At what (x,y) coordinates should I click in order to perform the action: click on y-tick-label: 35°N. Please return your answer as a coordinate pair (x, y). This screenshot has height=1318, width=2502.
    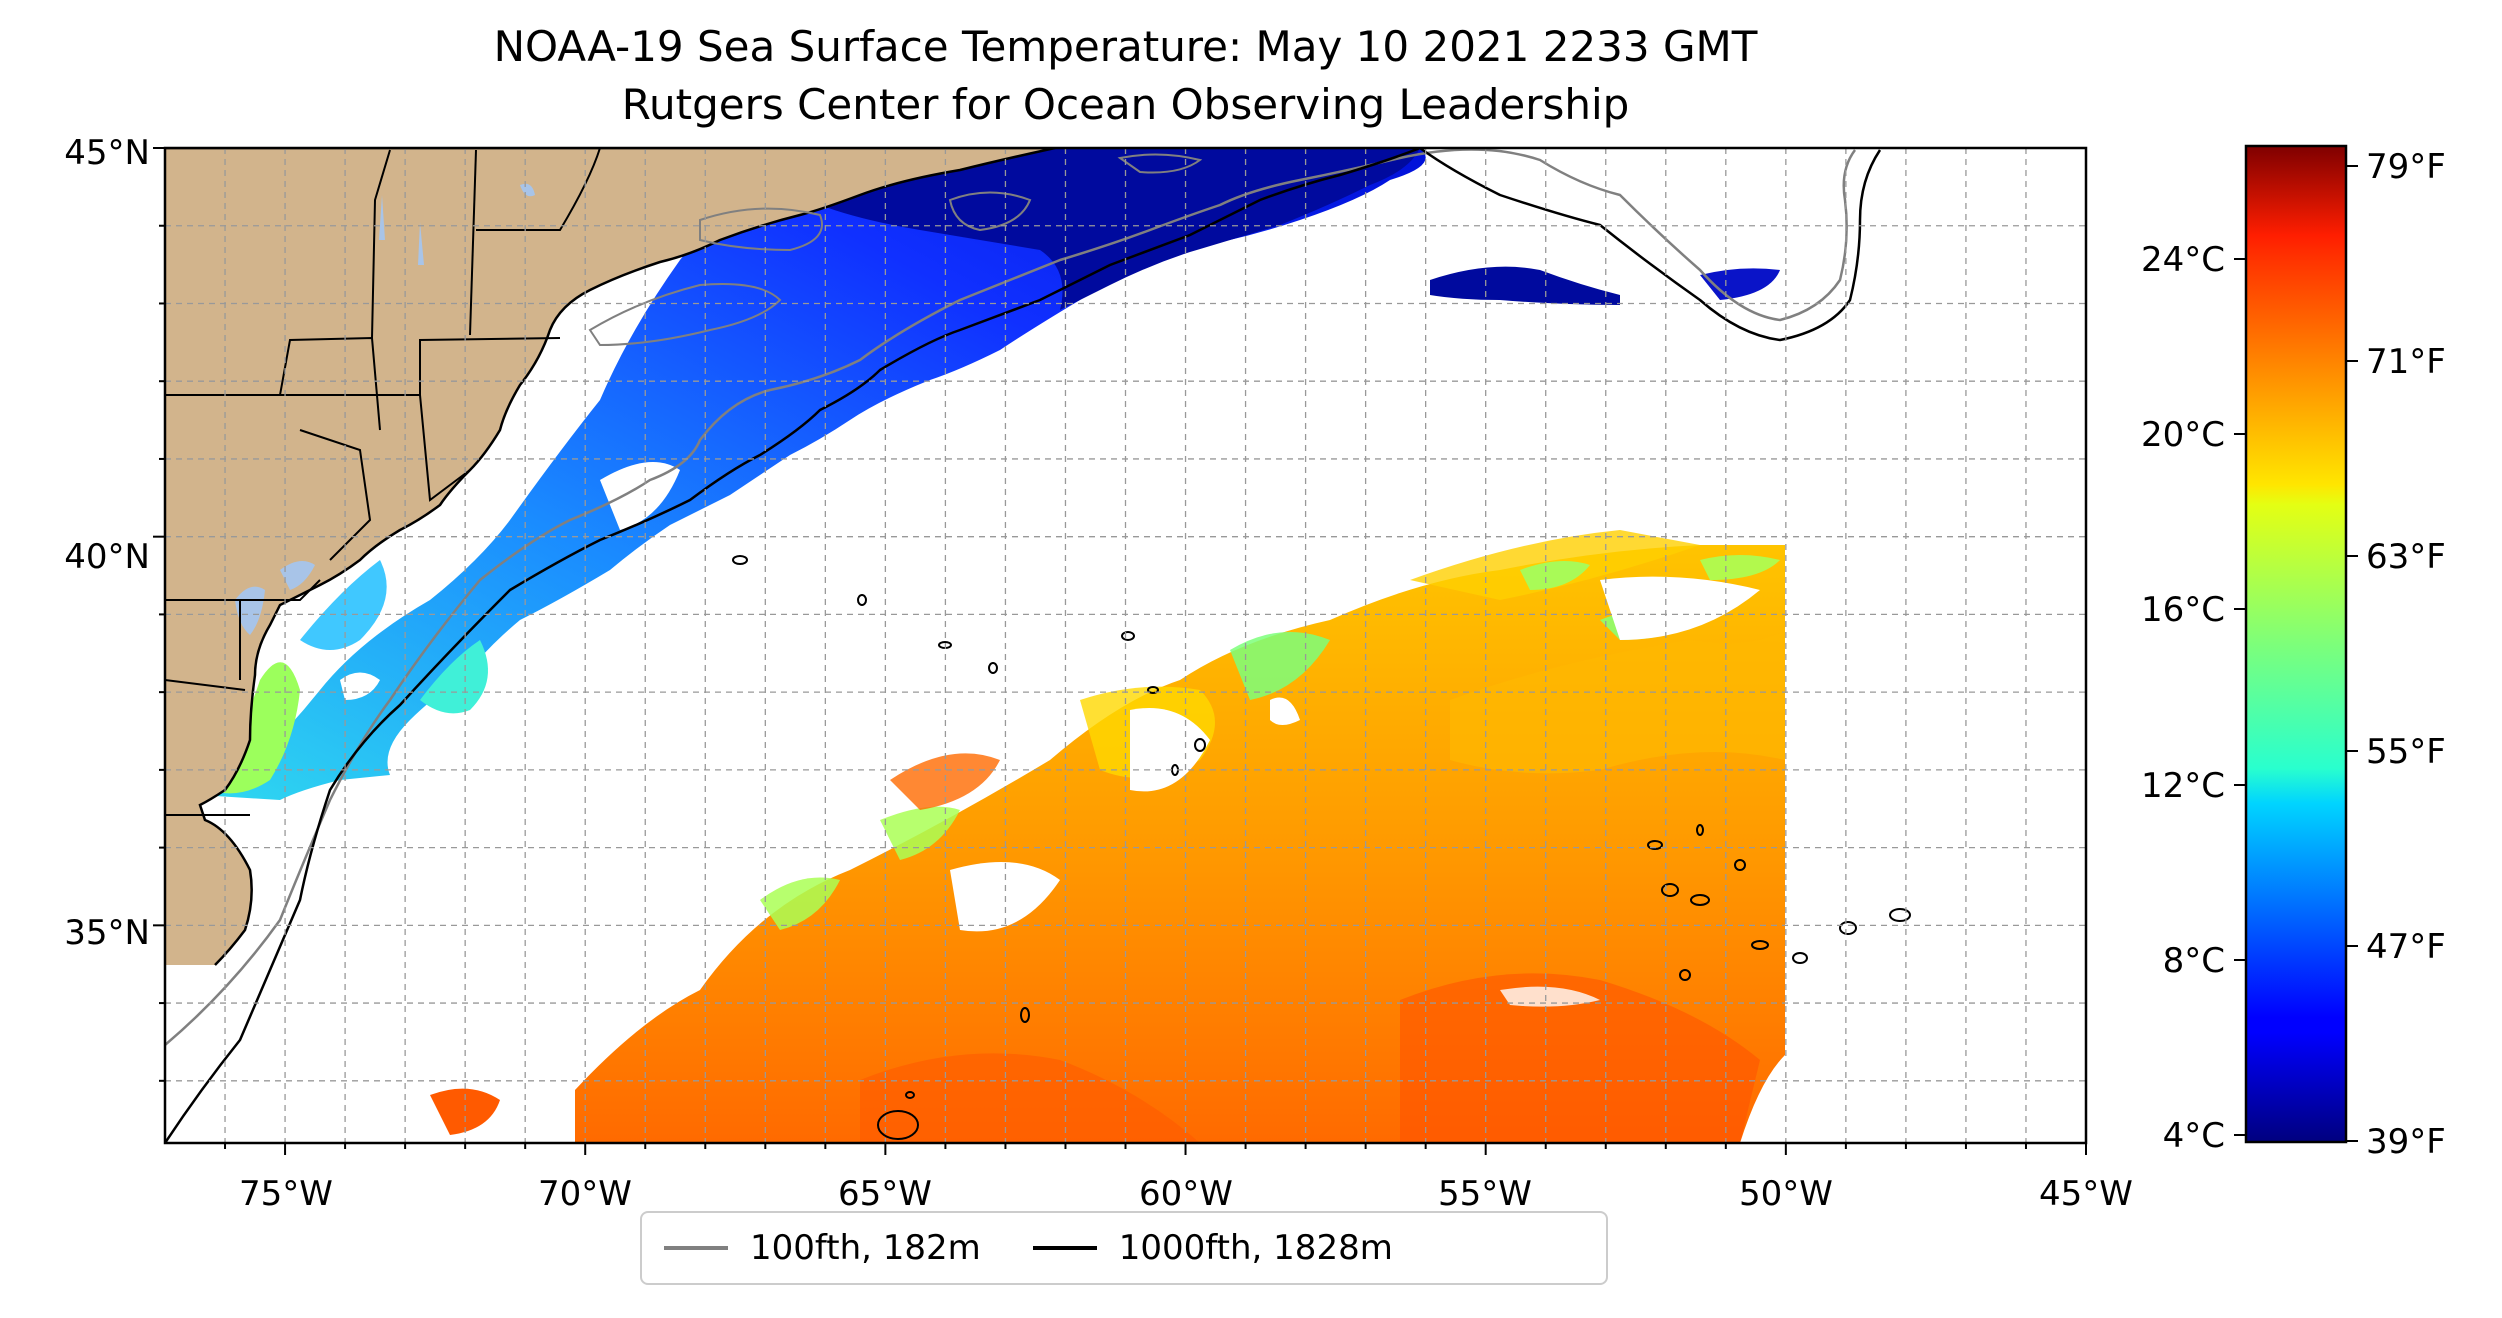
    Looking at the image, I should click on (107, 933).